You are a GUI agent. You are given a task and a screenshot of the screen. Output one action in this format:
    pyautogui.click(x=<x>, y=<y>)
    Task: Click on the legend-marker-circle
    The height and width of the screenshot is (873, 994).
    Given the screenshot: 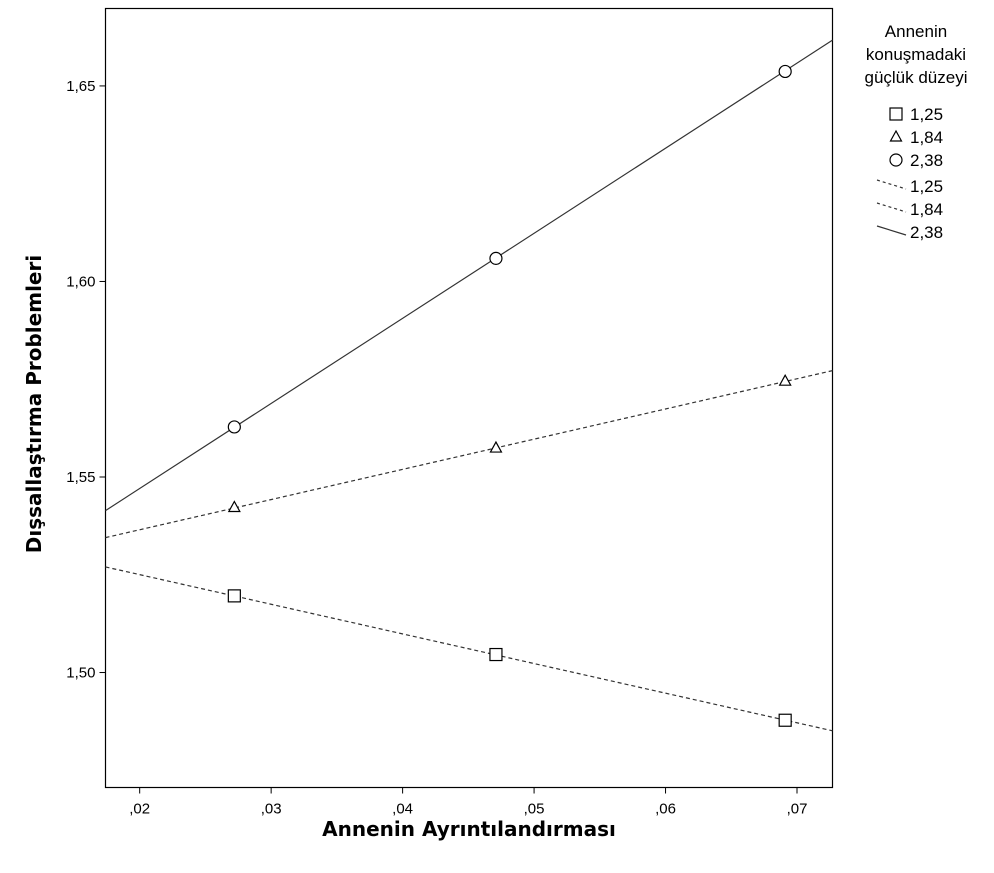 What is the action you would take?
    pyautogui.click(x=896, y=160)
    